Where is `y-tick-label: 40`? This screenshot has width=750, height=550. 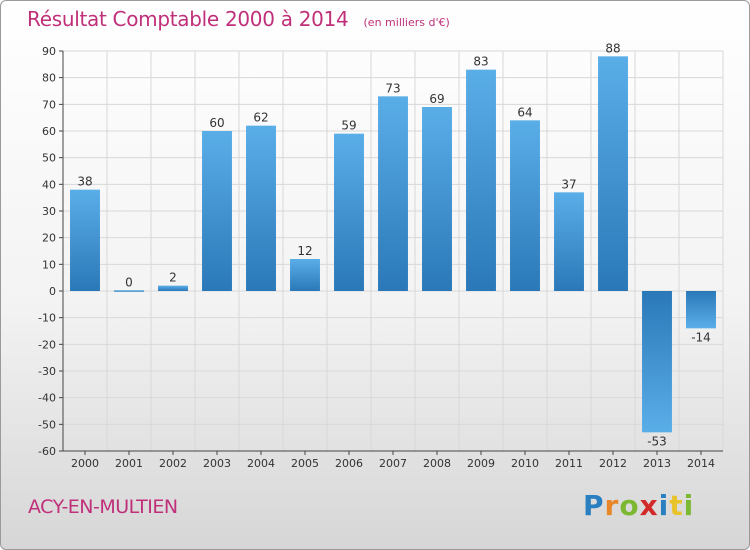 y-tick-label: 40 is located at coordinates (49, 184).